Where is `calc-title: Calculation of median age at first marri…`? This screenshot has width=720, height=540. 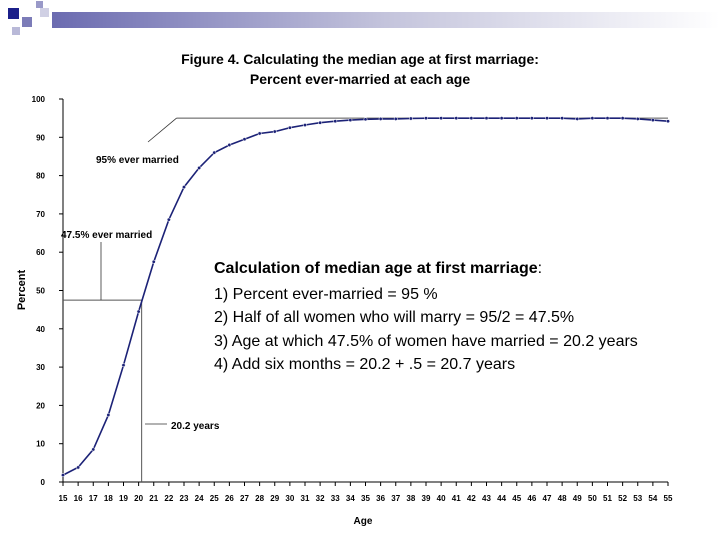 calc-title: Calculation of median age at first marri… is located at coordinates (378, 268).